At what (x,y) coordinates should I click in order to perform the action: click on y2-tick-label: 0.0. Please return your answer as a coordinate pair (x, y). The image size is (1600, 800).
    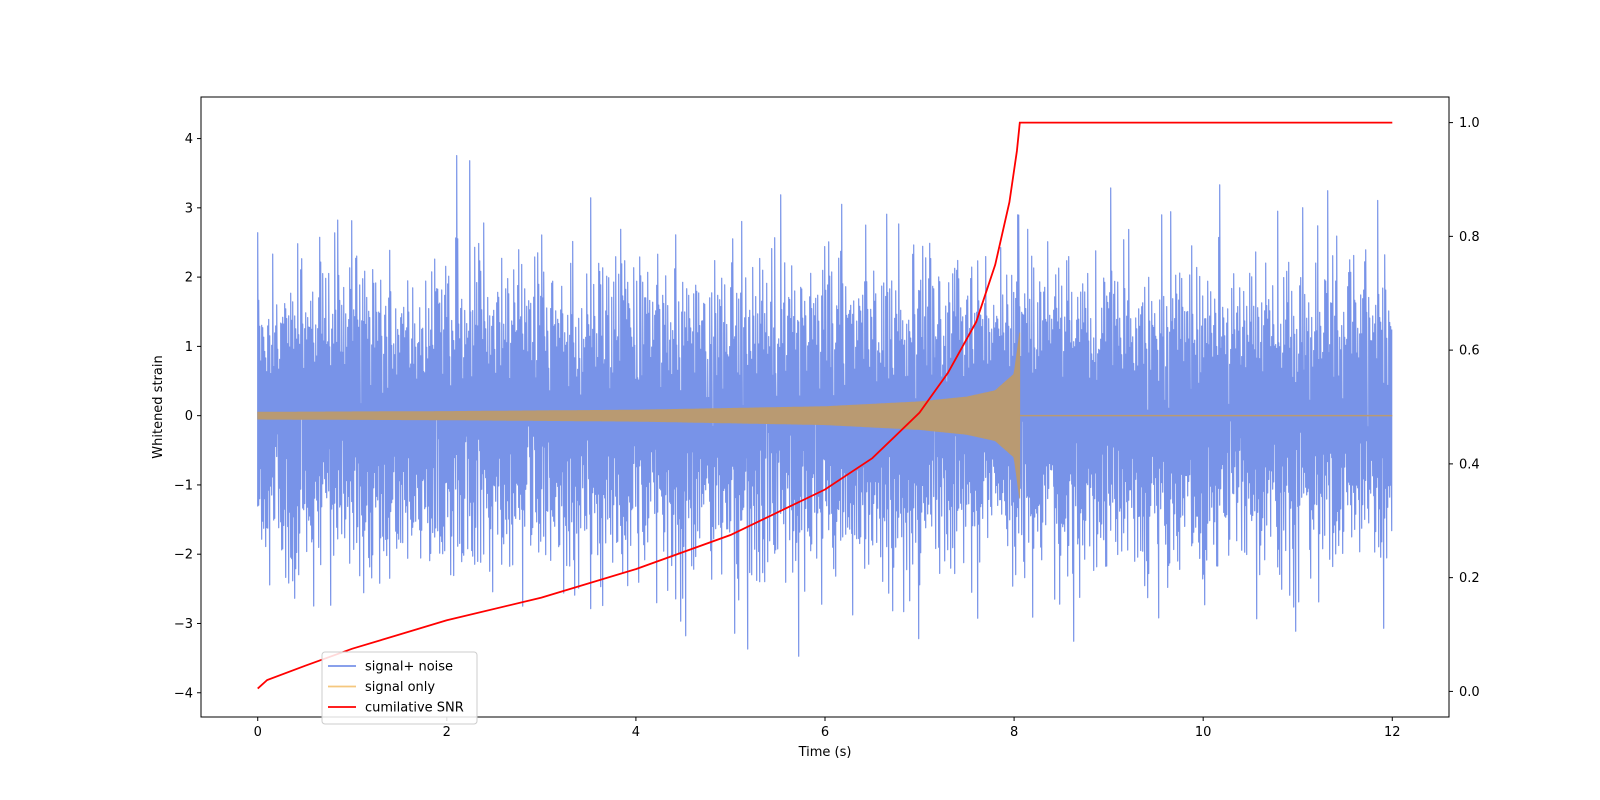
    Looking at the image, I should click on (1469, 692).